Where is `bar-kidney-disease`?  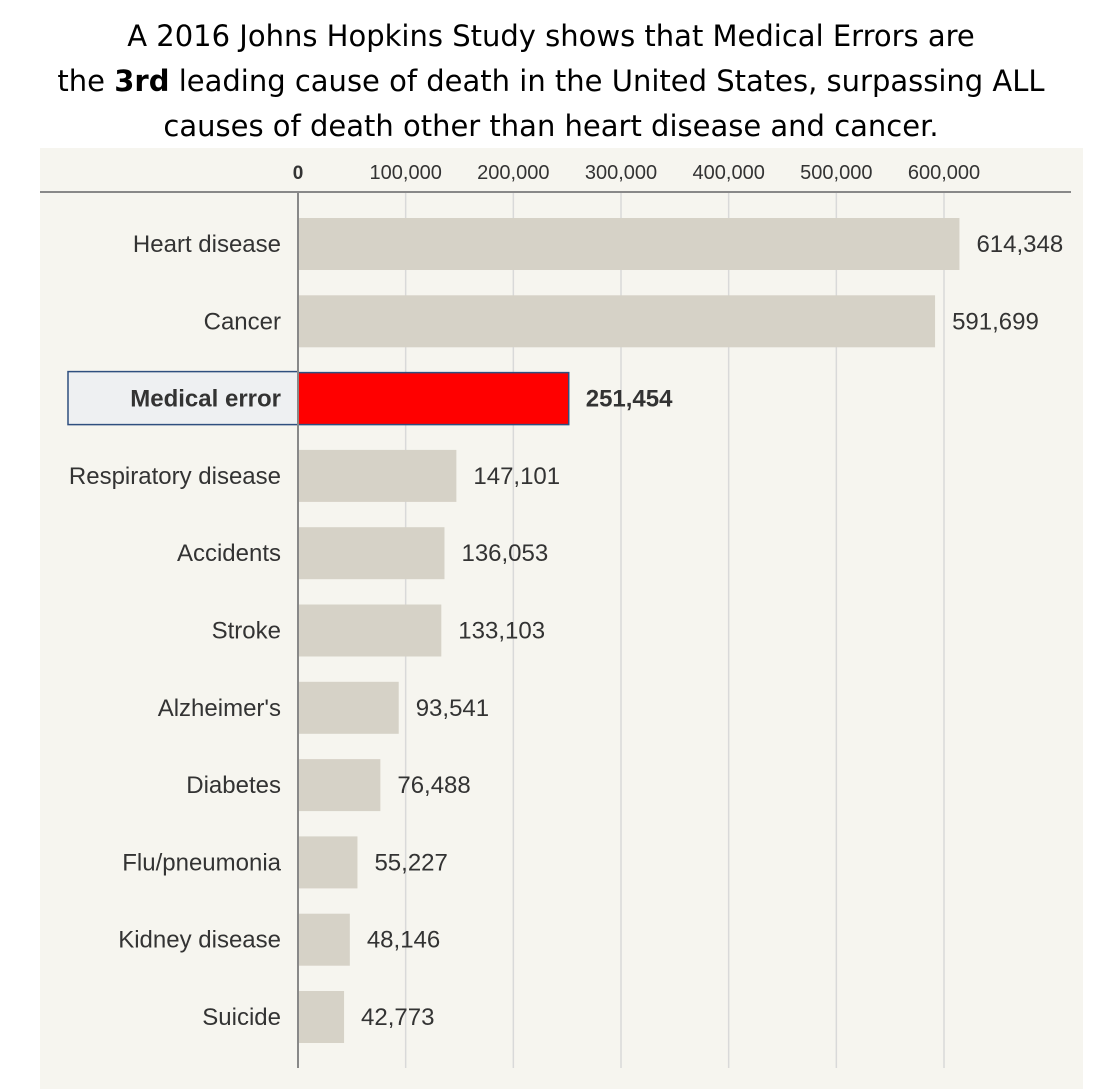 bar-kidney-disease is located at coordinates (324, 939).